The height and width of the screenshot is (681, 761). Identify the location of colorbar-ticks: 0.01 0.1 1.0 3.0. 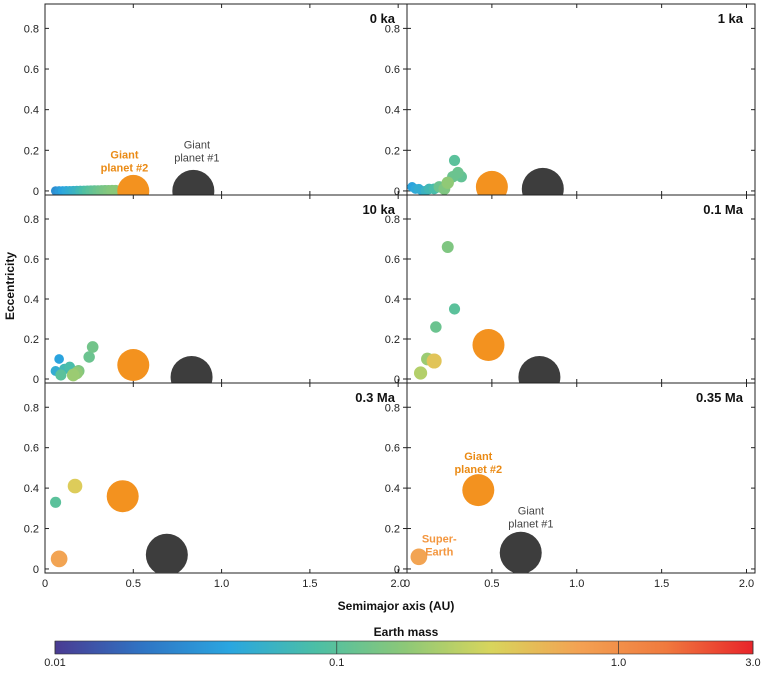
(402, 655).